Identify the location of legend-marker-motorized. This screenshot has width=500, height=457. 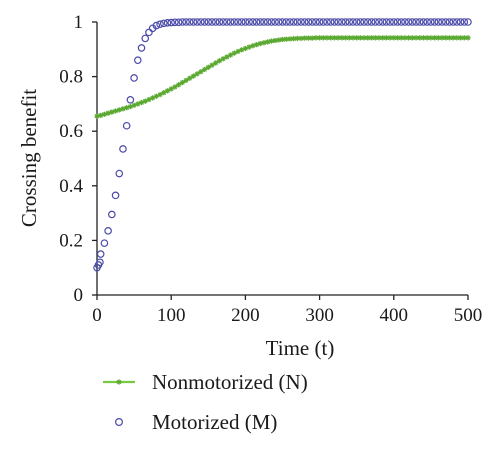
(118, 422).